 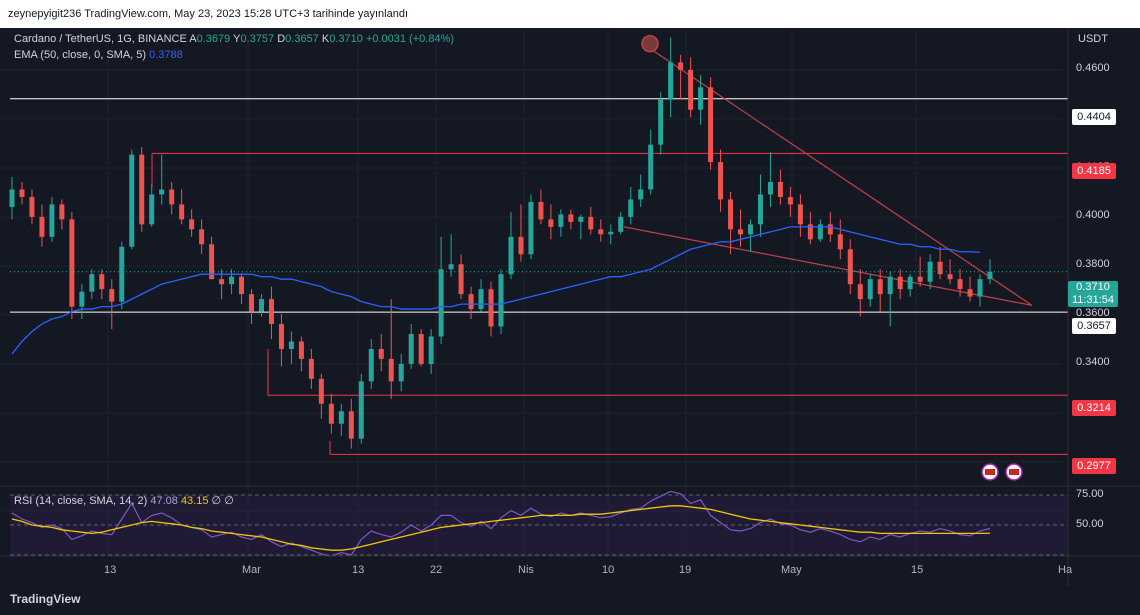 I want to click on x-tick: 15, so click(x=917, y=570).